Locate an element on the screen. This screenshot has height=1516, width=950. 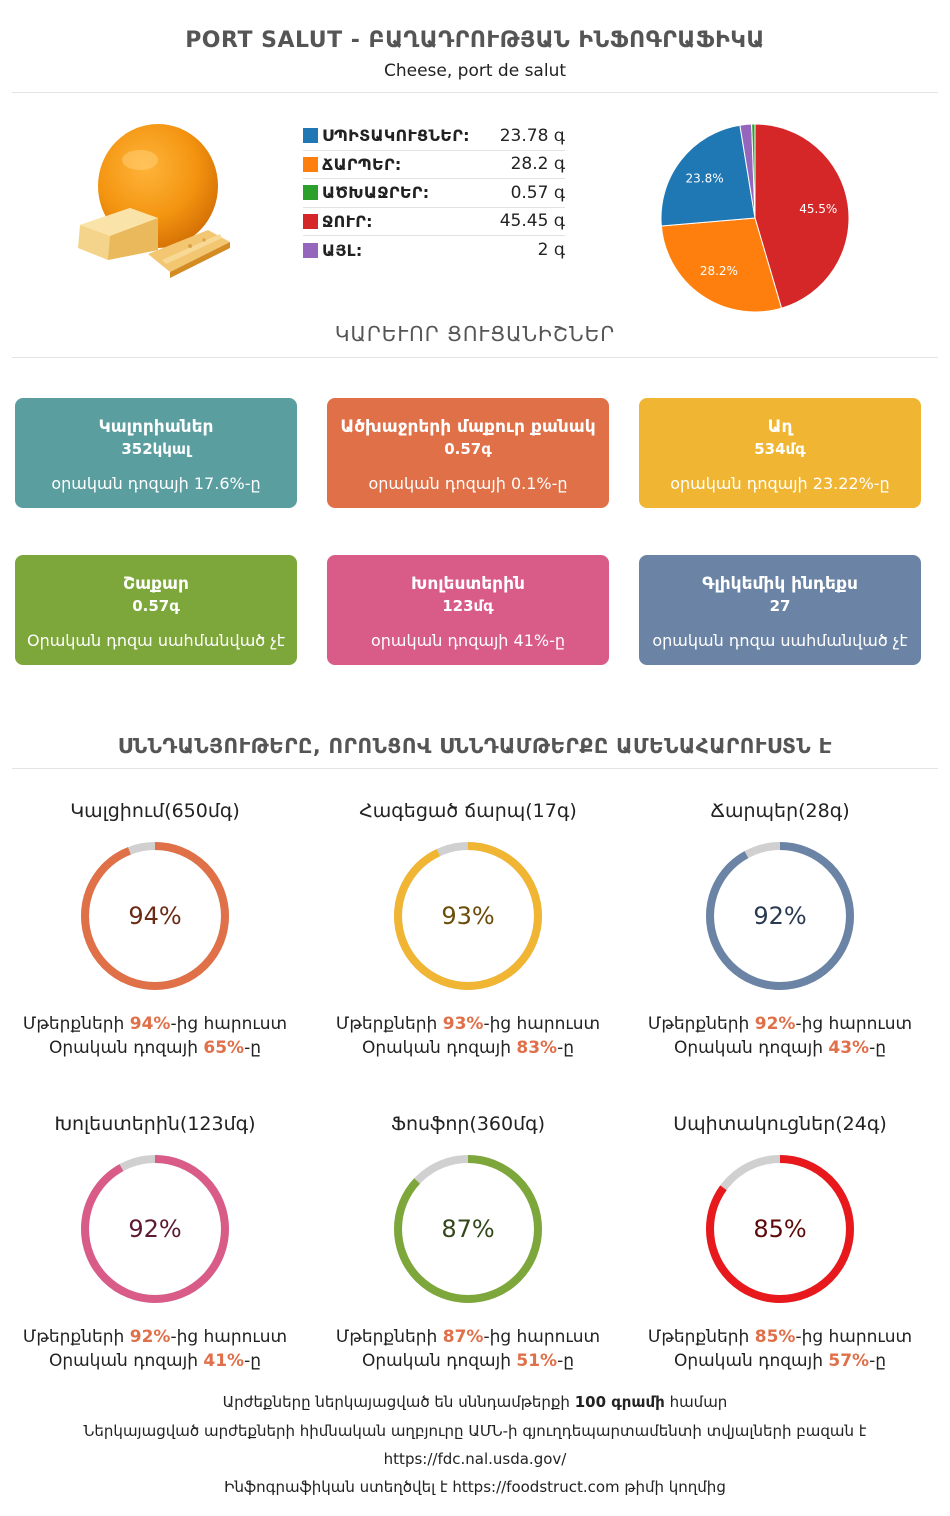
card-name: Կալորիաներ is located at coordinates (156, 427).